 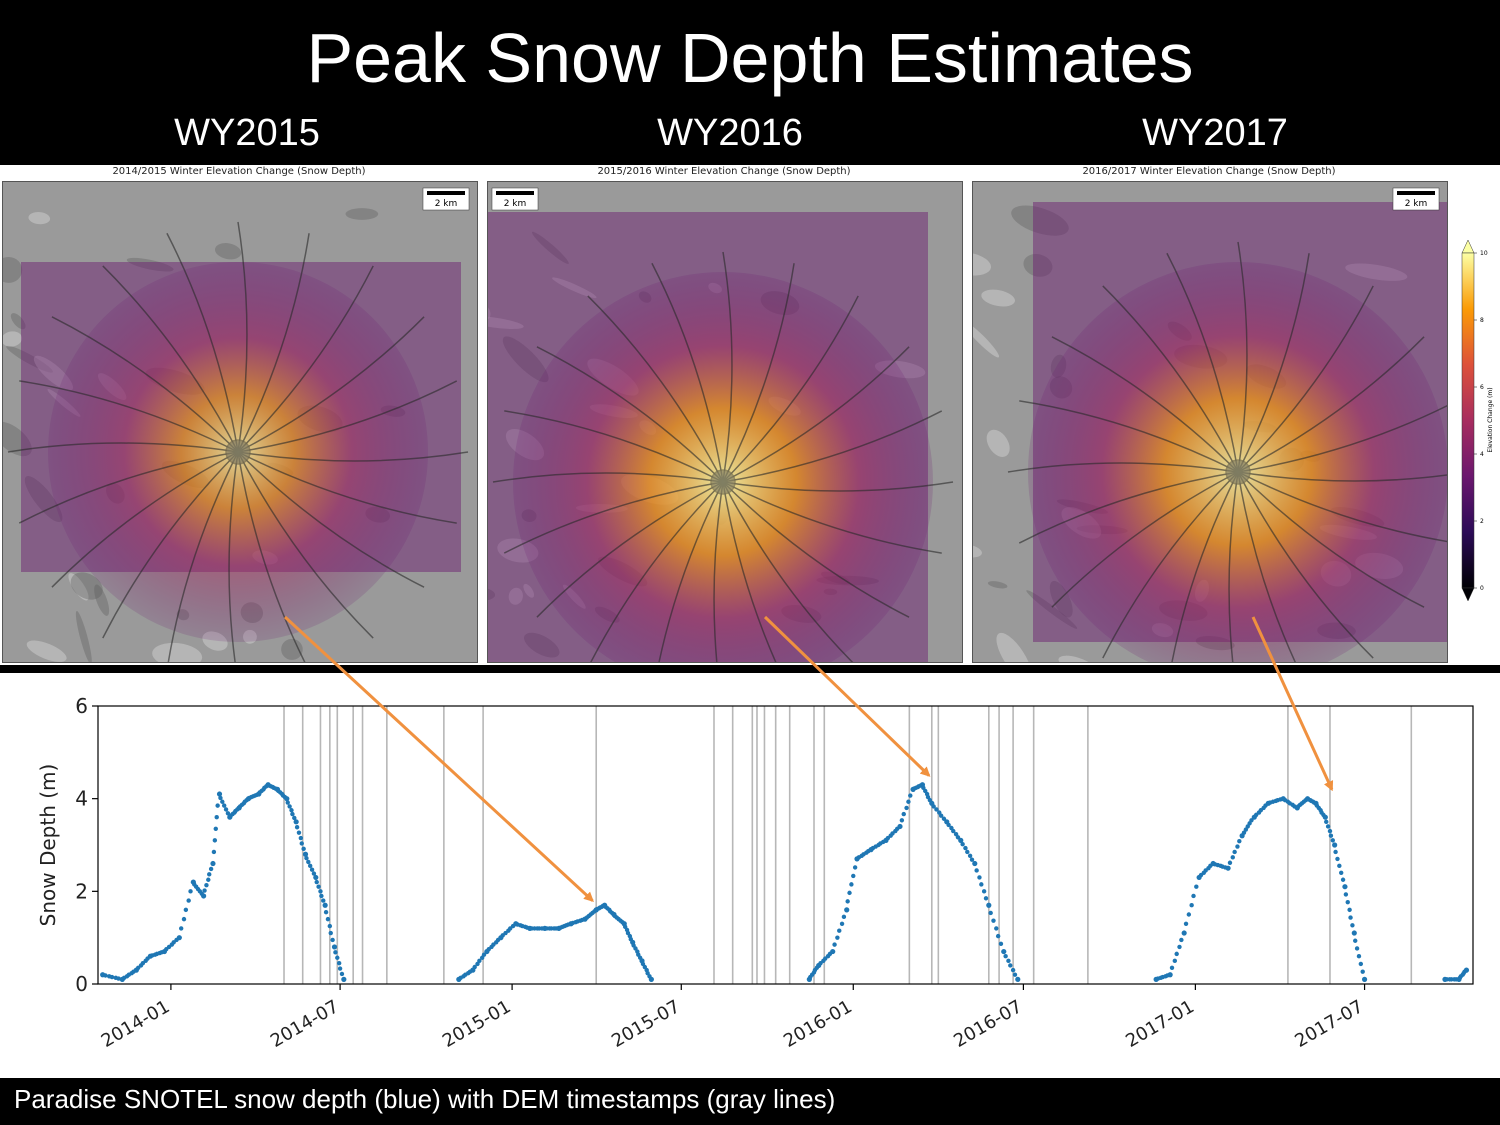 What do you see at coordinates (1482, 588) in the screenshot?
I see `colorbar-tick-label: 0` at bounding box center [1482, 588].